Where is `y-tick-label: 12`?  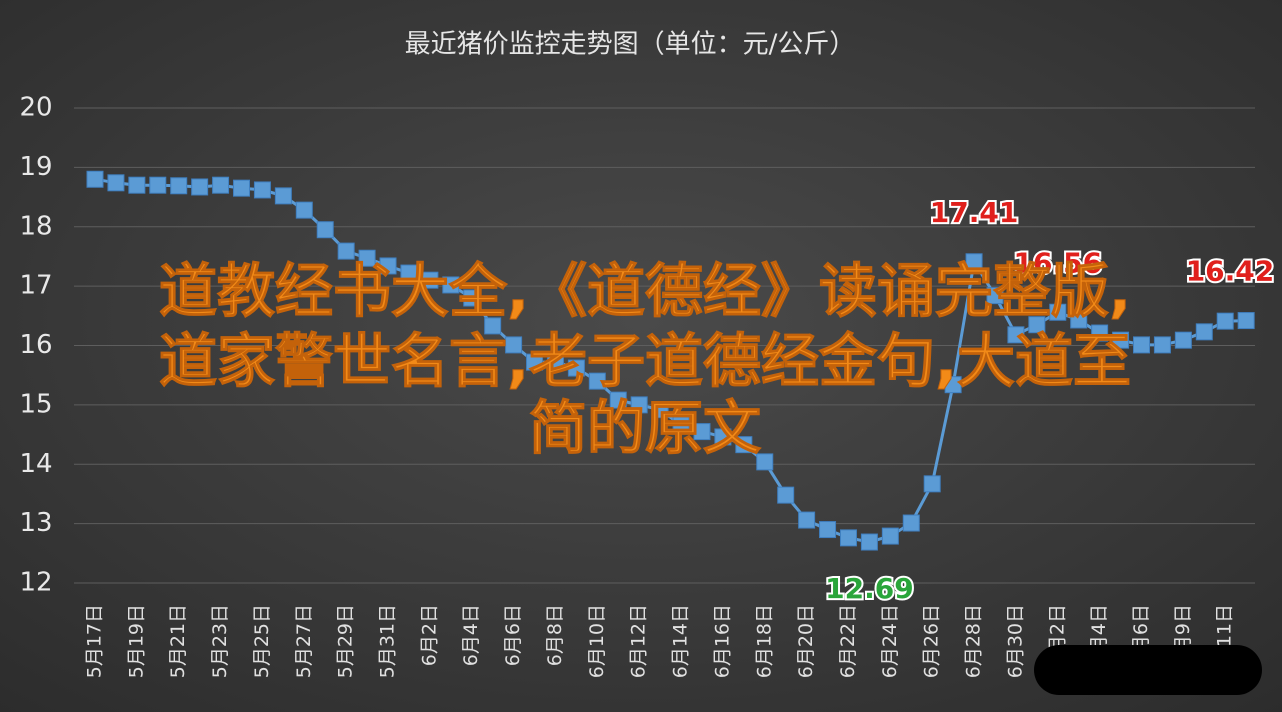
y-tick-label: 12 is located at coordinates (35, 583).